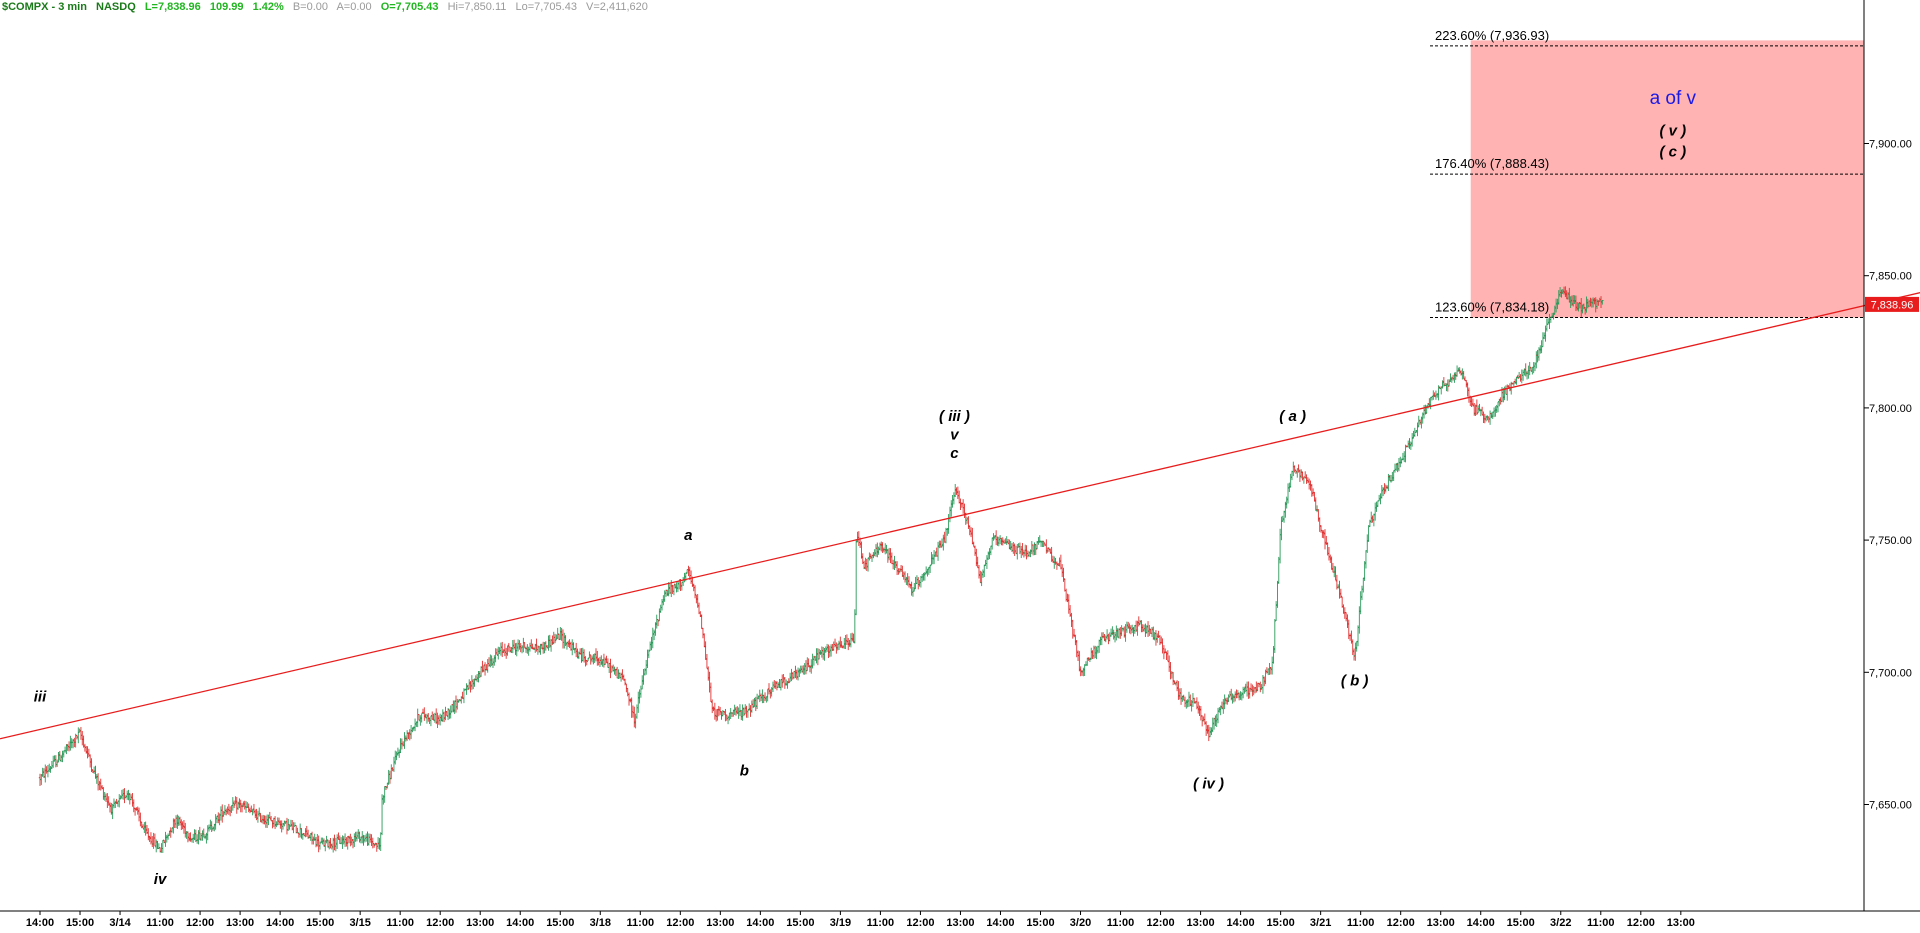 Image resolution: width=1920 pixels, height=933 pixels. I want to click on wave-label: iii, so click(40, 696).